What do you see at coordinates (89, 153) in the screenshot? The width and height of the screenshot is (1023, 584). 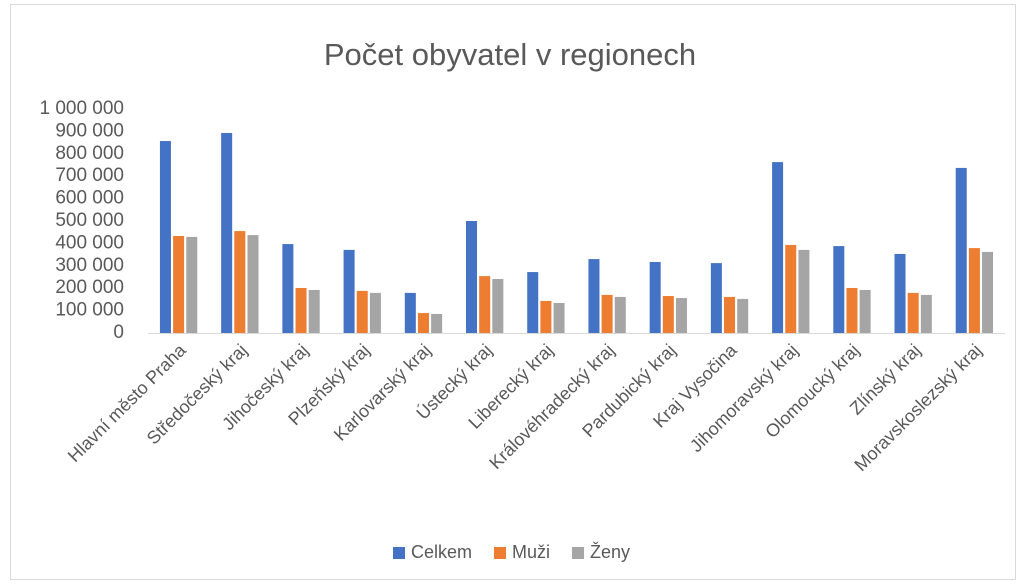 I see `y-tick-label: 800 000` at bounding box center [89, 153].